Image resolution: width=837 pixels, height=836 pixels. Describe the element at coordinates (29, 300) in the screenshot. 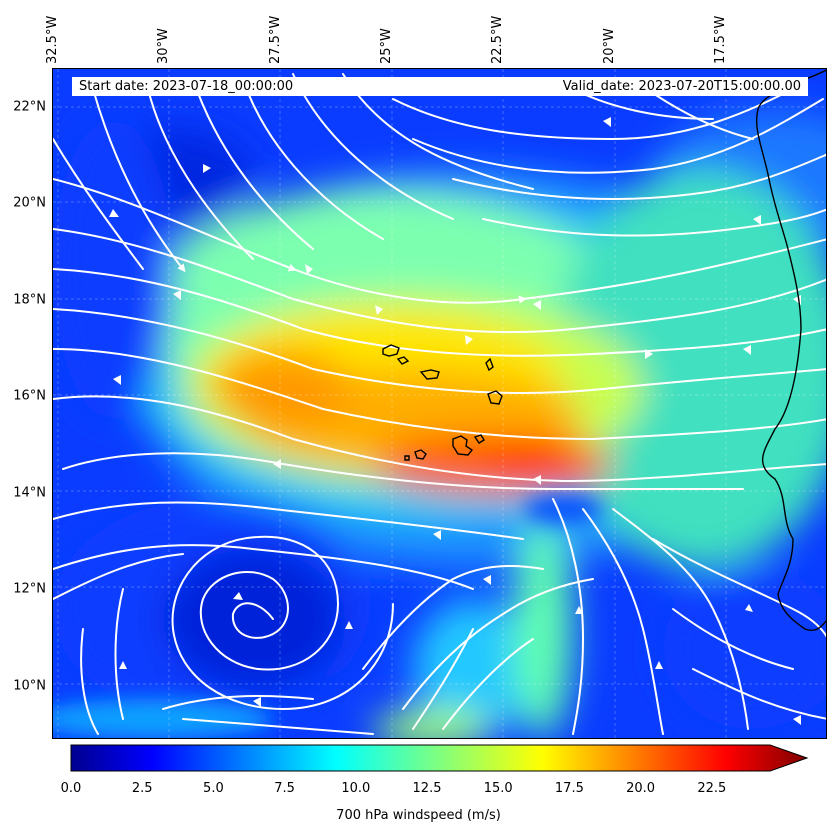

I see `lat-label: 18°N` at that location.